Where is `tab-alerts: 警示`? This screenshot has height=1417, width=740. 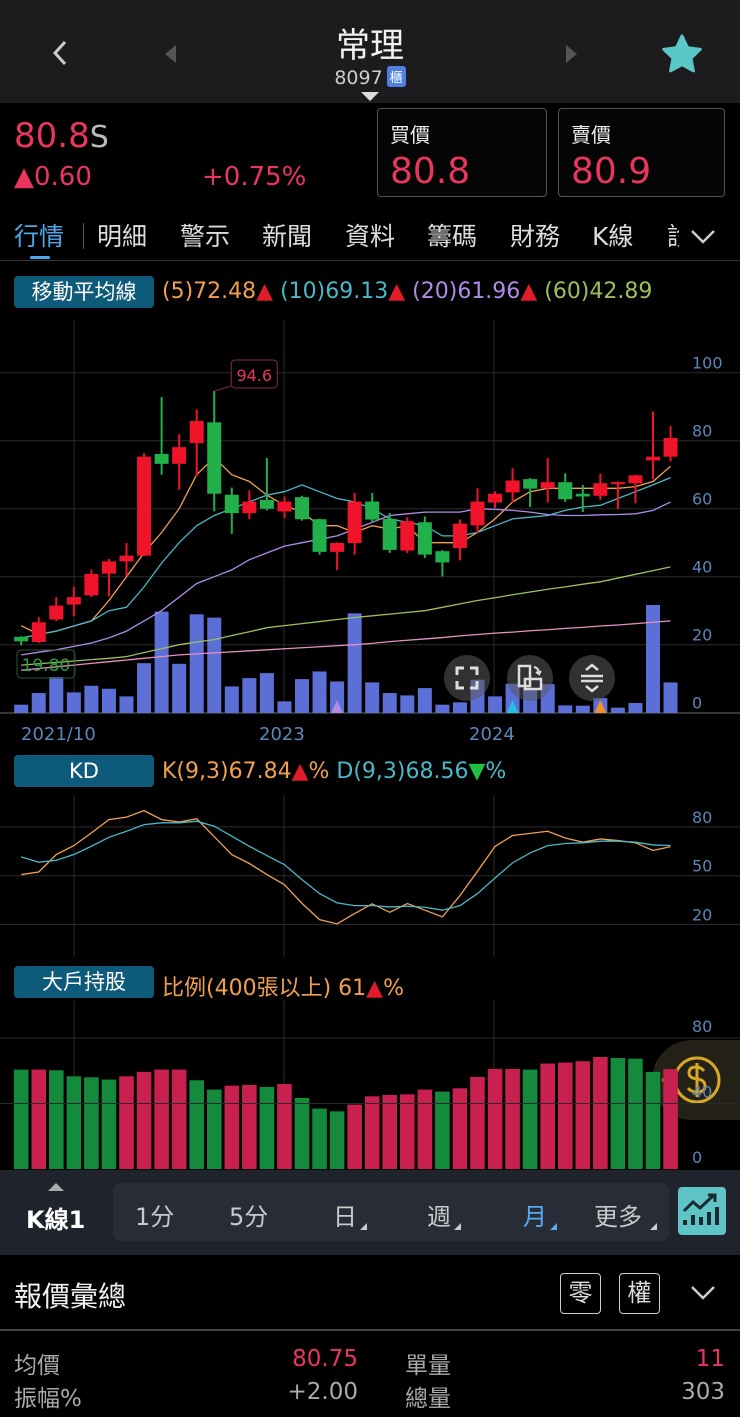 tab-alerts: 警示 is located at coordinates (205, 236).